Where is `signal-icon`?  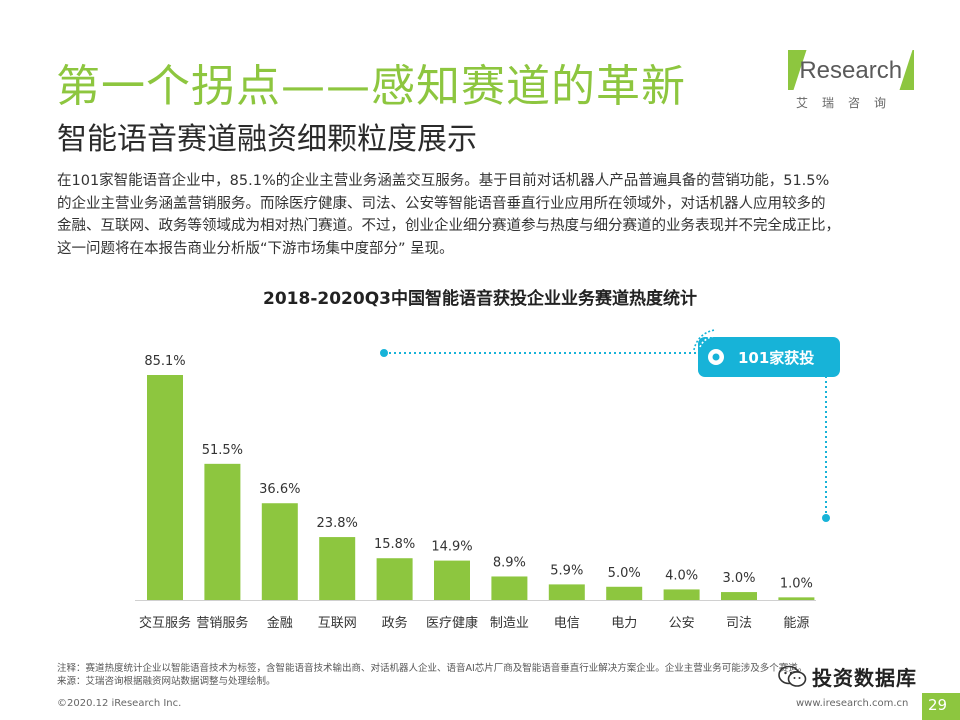
signal-icon is located at coordinates (708, 347).